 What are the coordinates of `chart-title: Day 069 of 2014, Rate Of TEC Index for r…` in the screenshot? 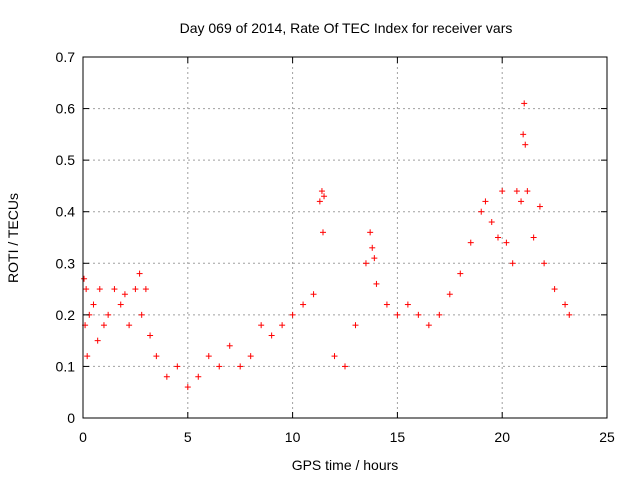 It's located at (346, 28).